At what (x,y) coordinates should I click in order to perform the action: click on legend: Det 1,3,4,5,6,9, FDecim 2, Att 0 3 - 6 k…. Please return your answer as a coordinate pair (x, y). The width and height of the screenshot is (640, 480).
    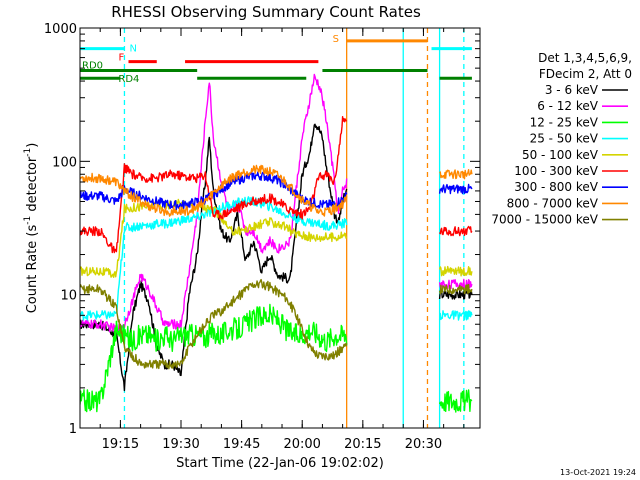
    Looking at the image, I should click on (561, 139).